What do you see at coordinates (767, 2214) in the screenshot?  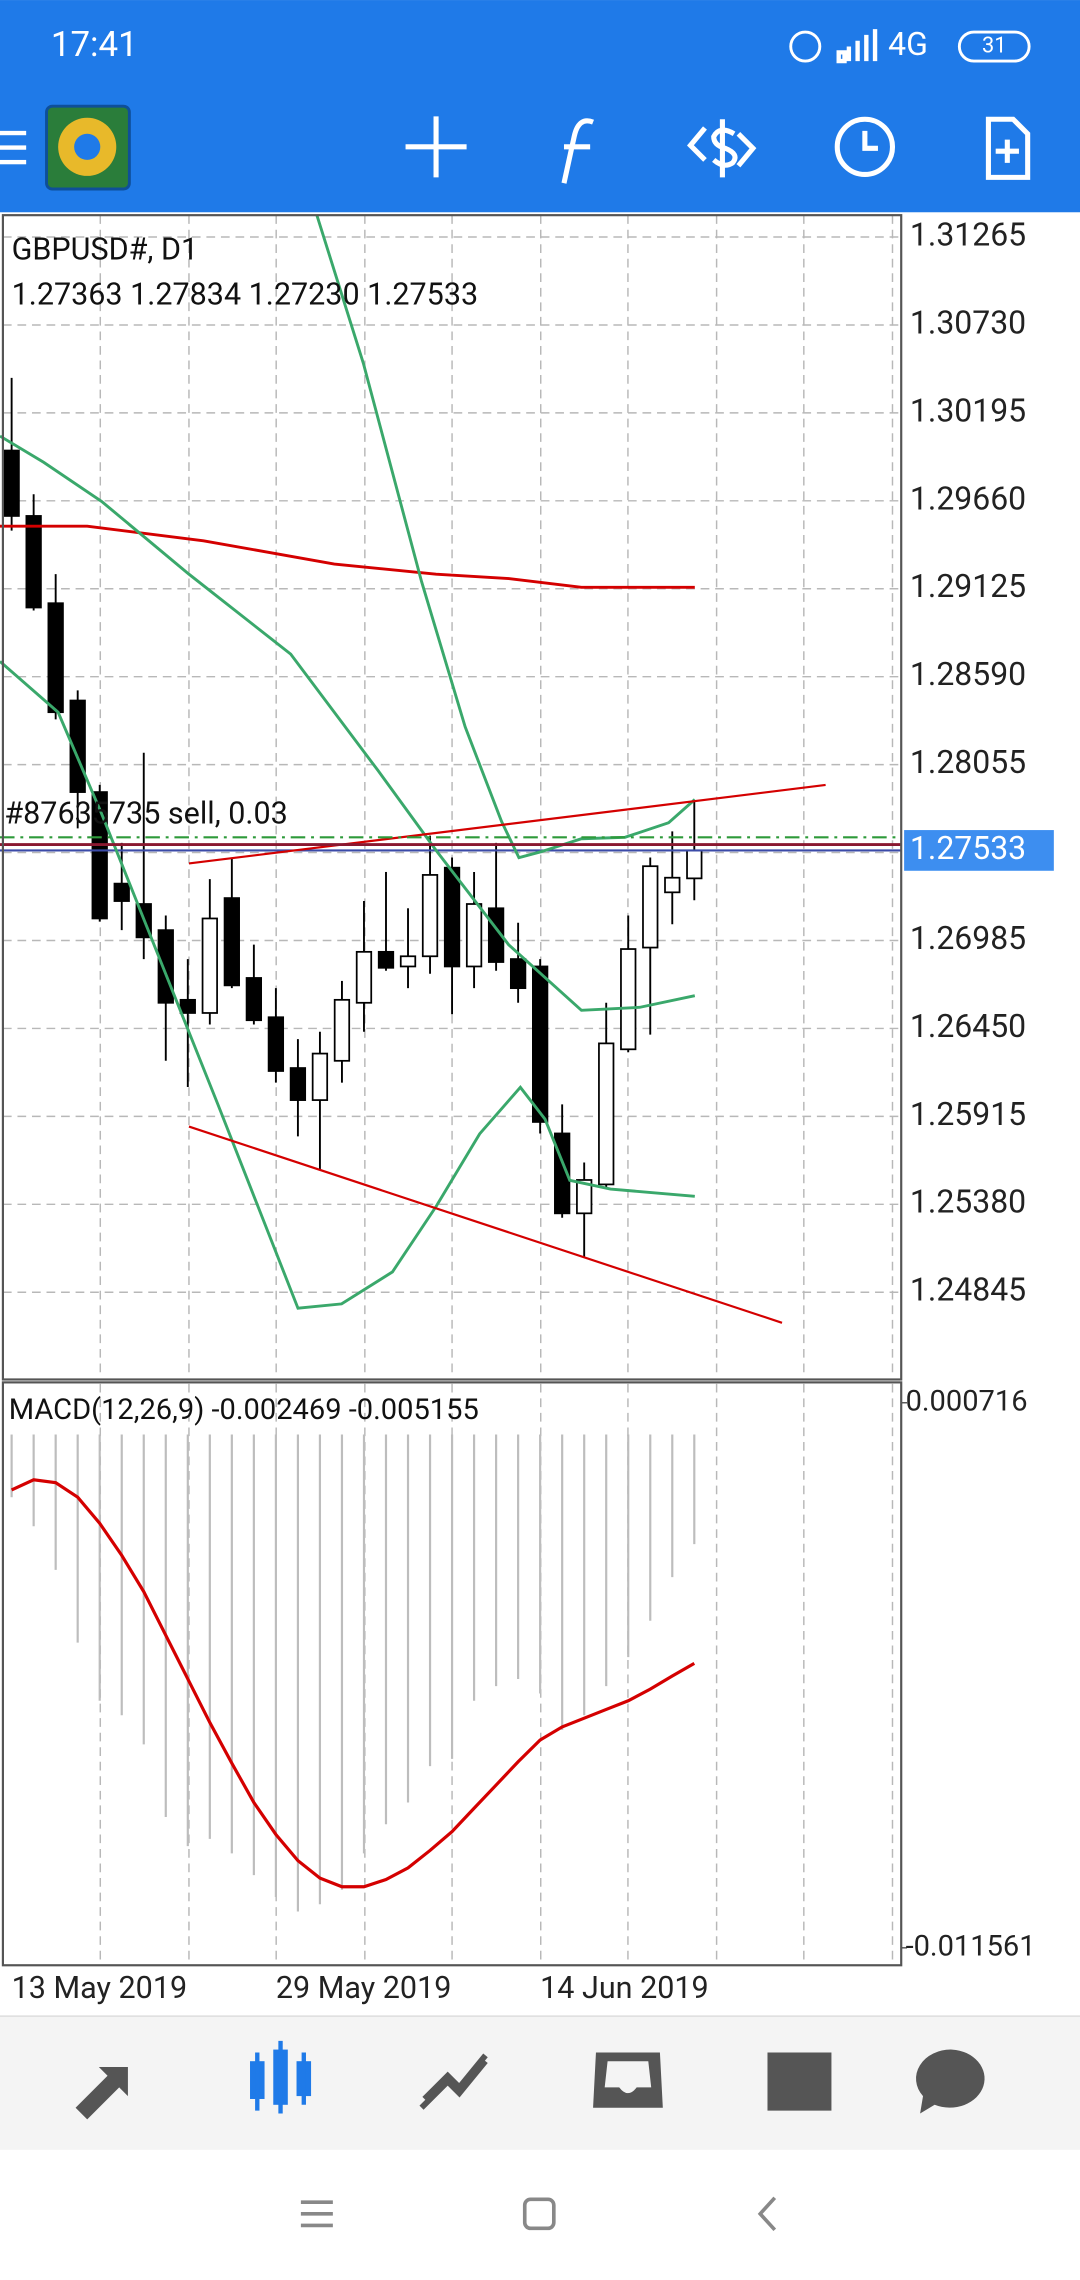 I see `system-back` at bounding box center [767, 2214].